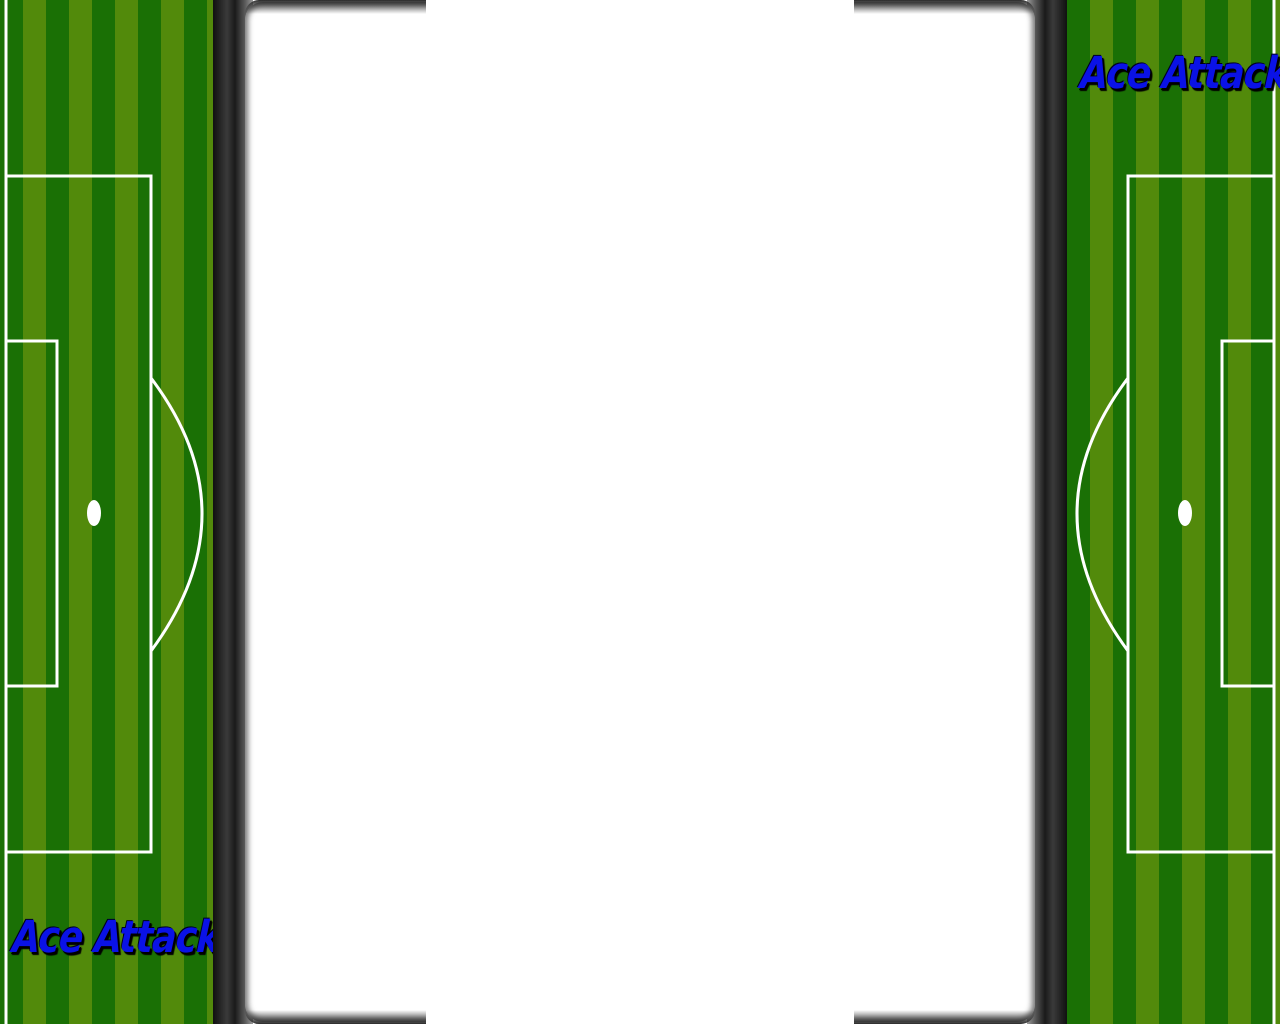  What do you see at coordinates (1185, 513) in the screenshot?
I see `right-penalty-spot` at bounding box center [1185, 513].